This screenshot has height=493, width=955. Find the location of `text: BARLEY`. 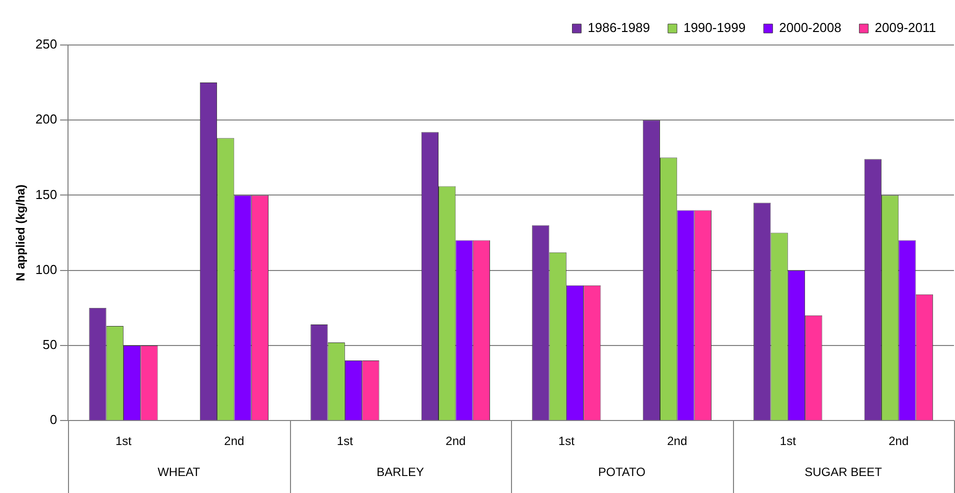

text: BARLEY is located at coordinates (400, 471).